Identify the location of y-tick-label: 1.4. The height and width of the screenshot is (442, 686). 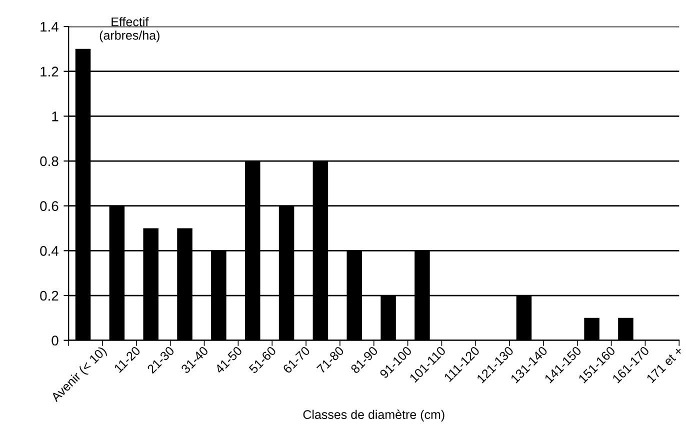
(49, 27).